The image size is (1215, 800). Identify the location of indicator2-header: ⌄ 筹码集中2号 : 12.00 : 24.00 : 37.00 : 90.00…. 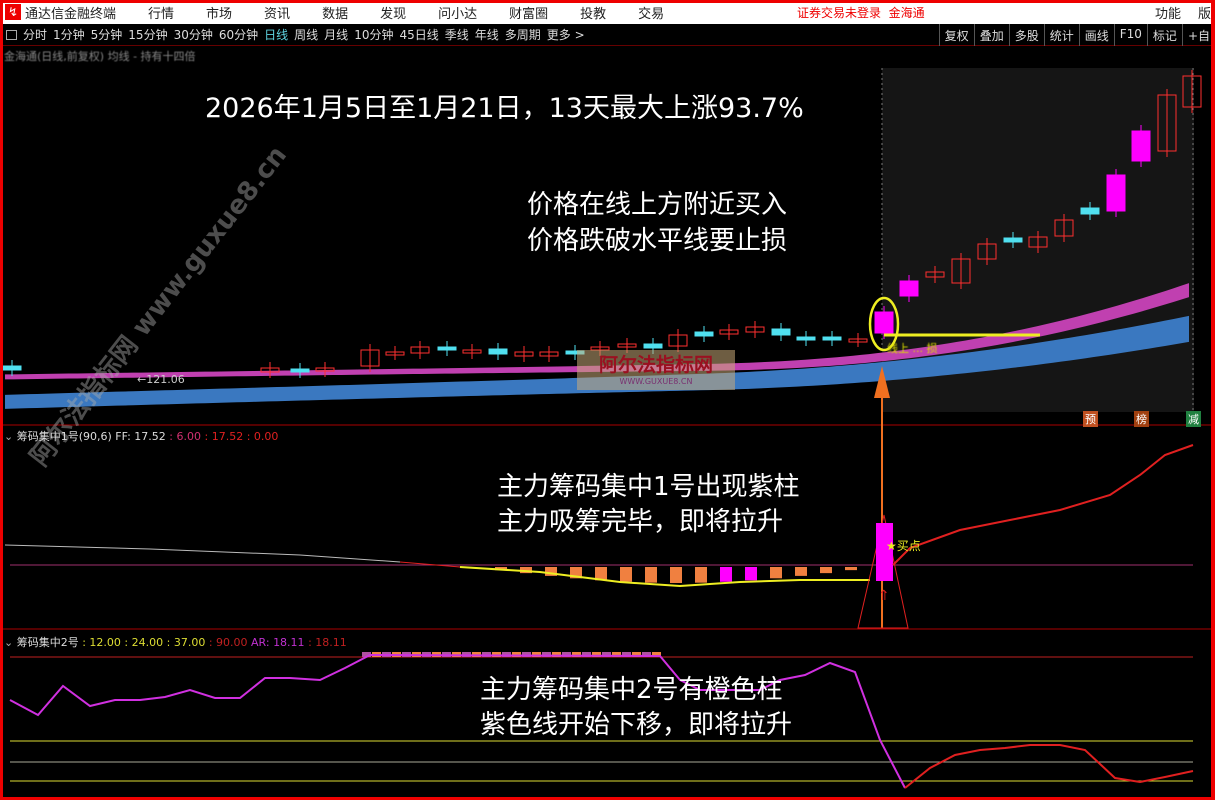
(175, 642).